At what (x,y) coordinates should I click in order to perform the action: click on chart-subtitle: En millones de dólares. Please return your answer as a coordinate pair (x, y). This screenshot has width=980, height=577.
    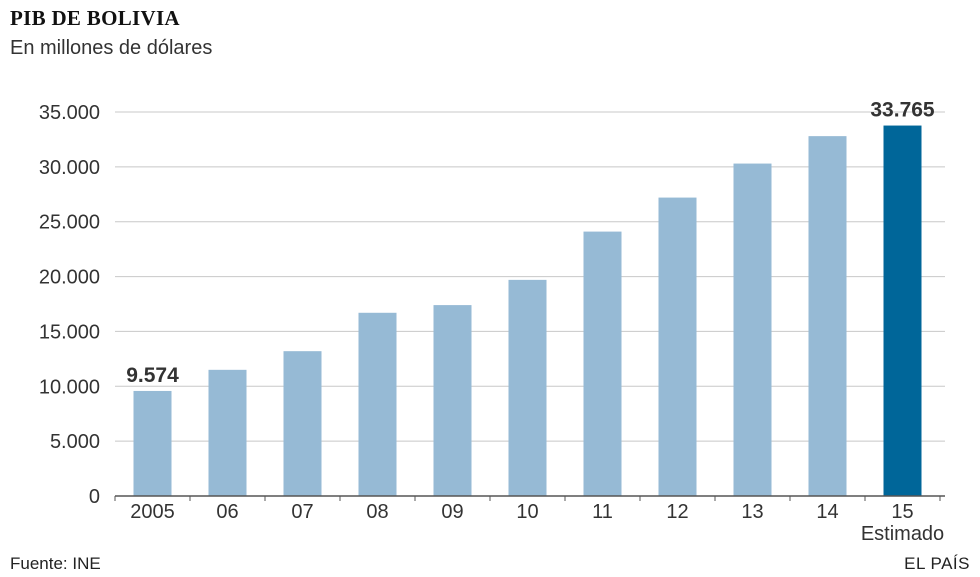
    Looking at the image, I should click on (111, 48).